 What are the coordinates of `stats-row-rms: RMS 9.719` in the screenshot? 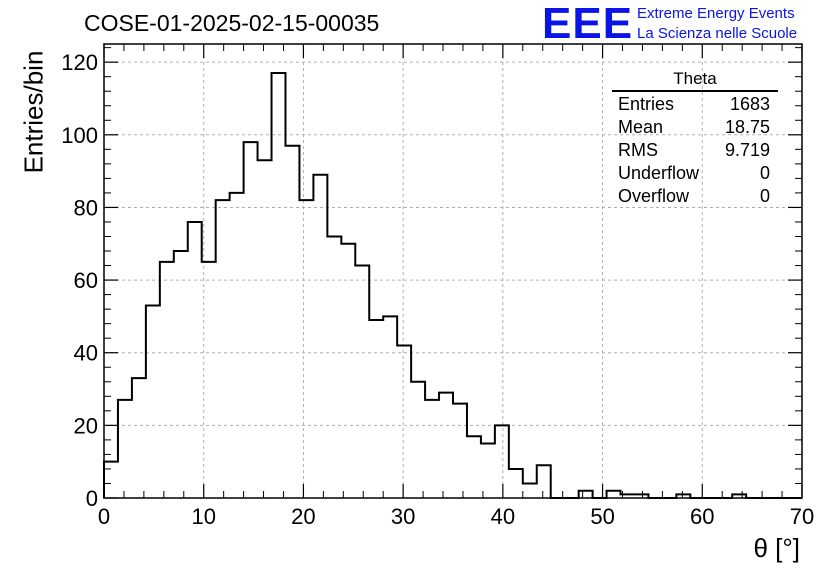 It's located at (695, 150).